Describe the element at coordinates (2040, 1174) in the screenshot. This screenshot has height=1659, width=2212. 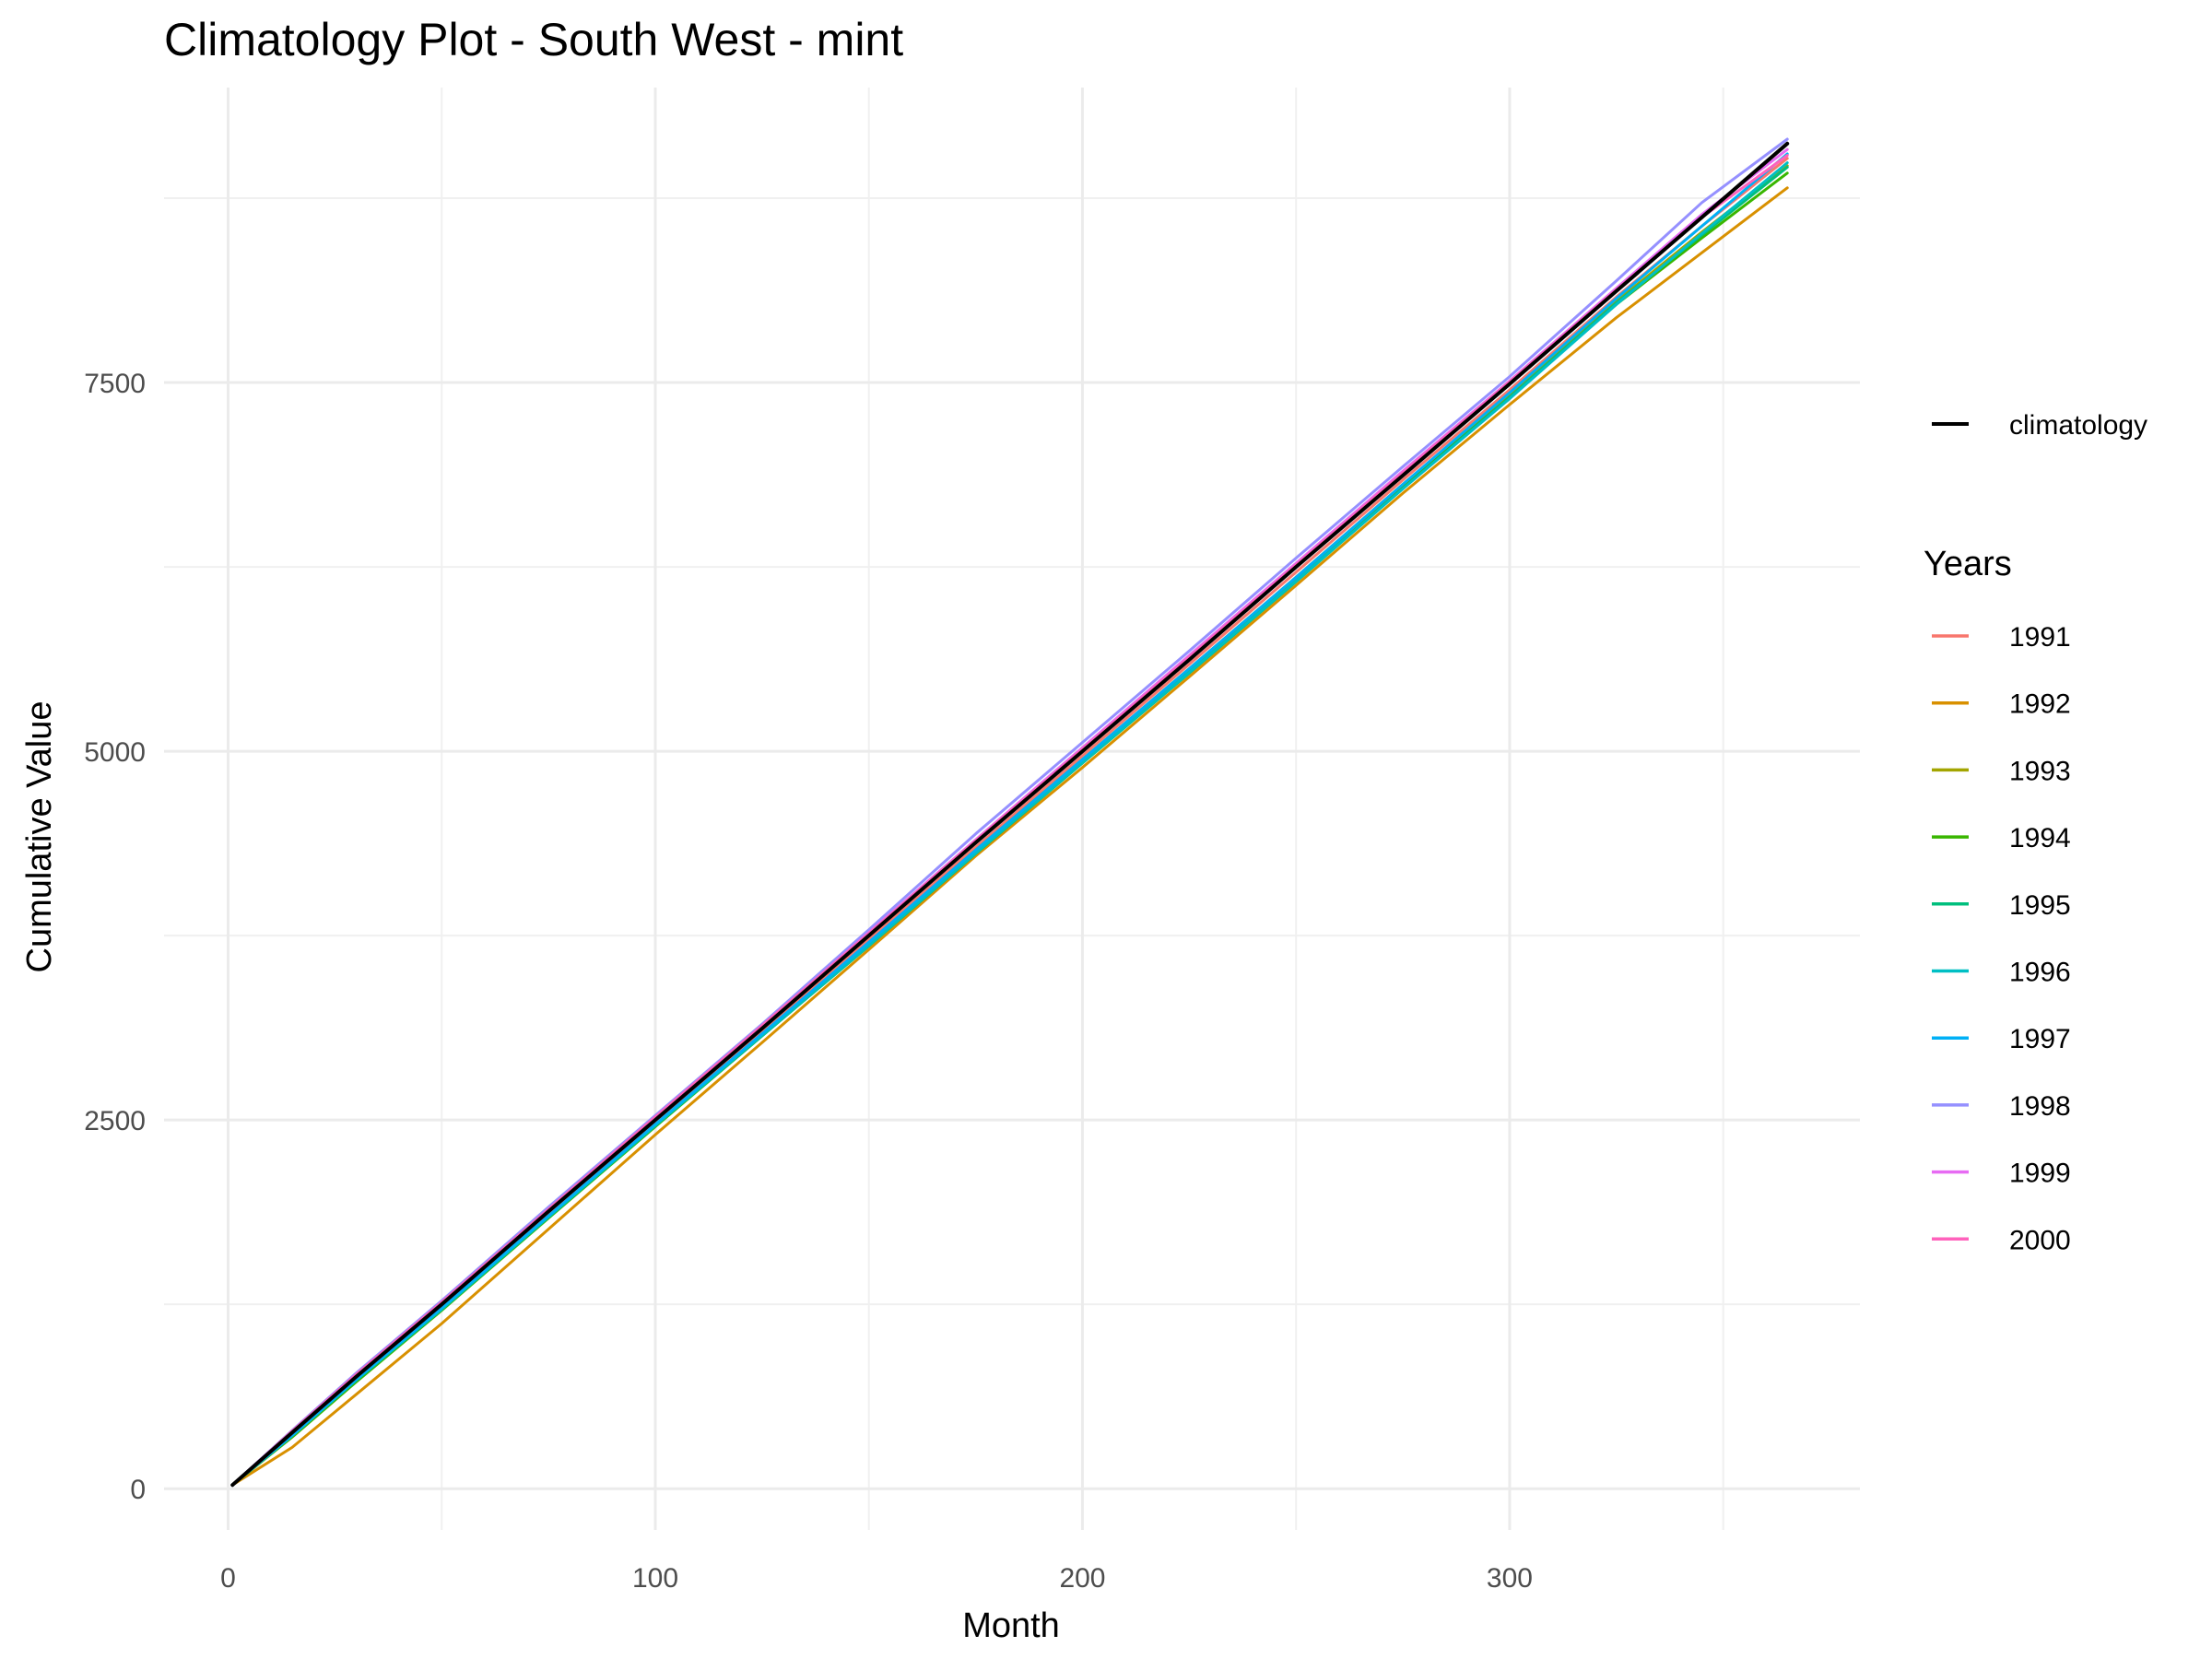
I see `legend-label-1999: 1999` at that location.